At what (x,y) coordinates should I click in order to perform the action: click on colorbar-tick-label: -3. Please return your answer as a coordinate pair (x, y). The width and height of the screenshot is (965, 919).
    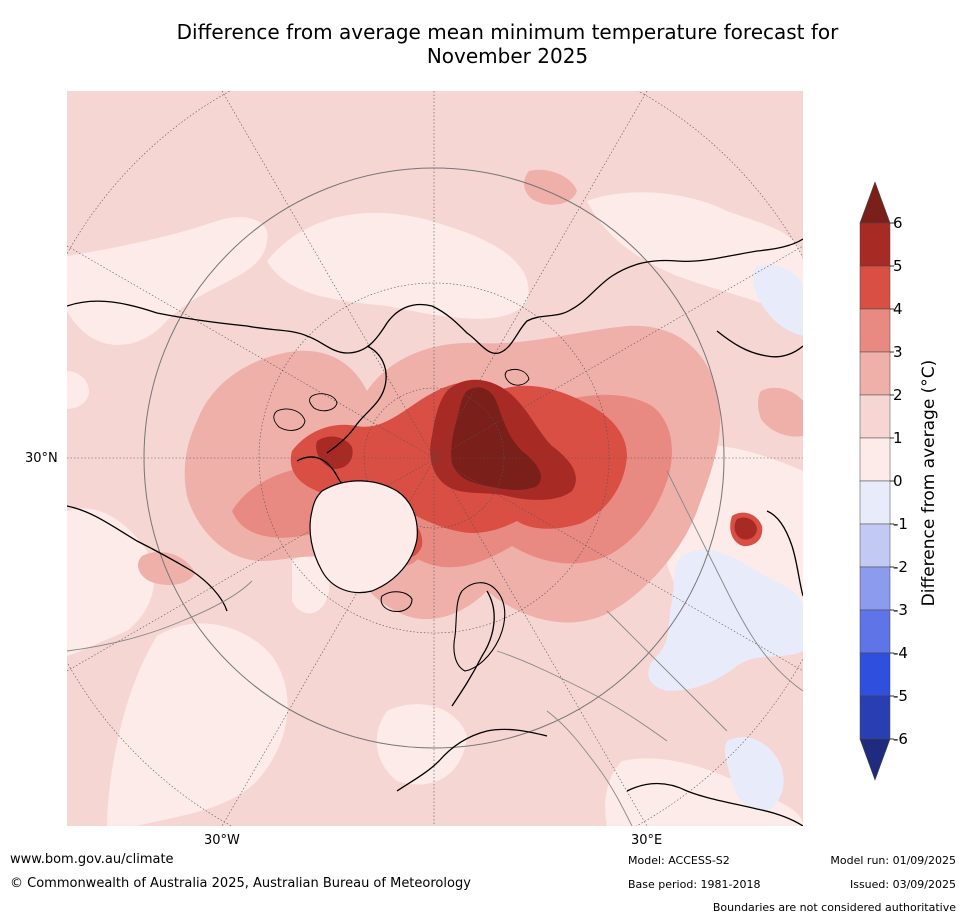
    Looking at the image, I should click on (900, 610).